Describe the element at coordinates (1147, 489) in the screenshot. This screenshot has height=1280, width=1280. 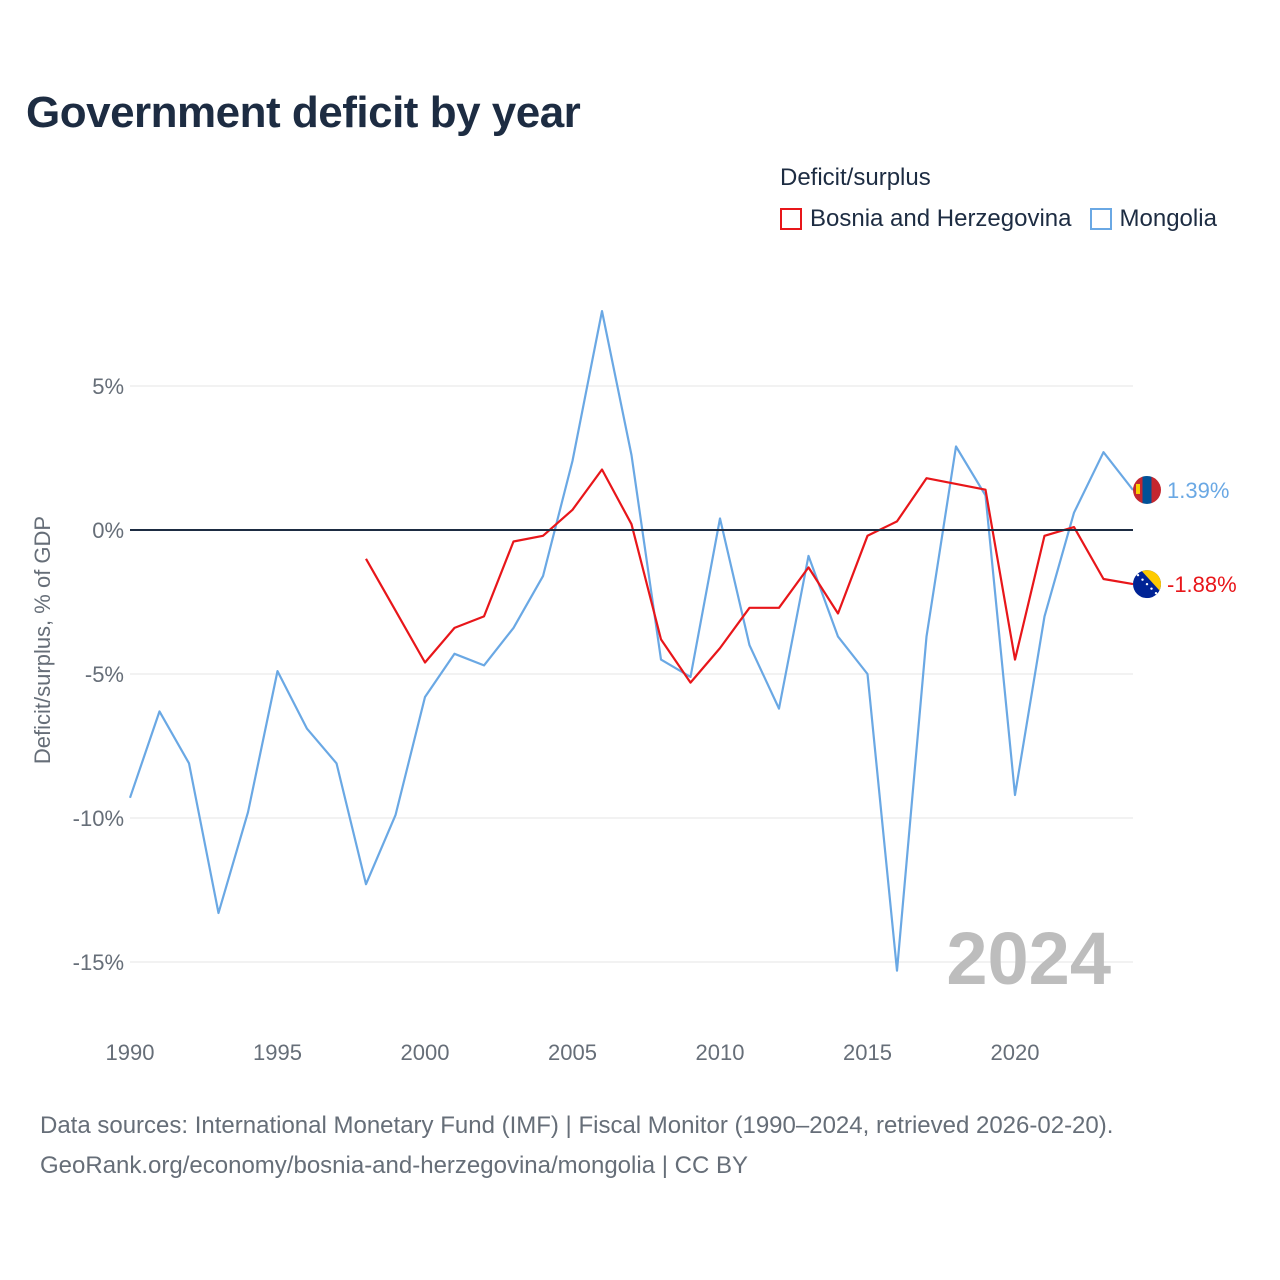
I see `mongolia-flag-icon` at that location.